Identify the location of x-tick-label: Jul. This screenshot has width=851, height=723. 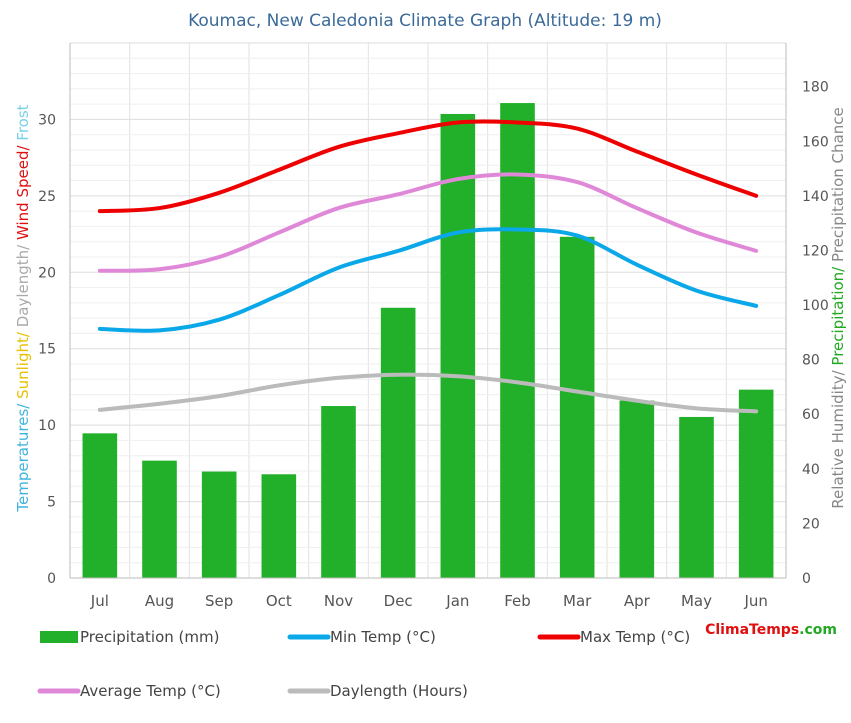
(99, 601).